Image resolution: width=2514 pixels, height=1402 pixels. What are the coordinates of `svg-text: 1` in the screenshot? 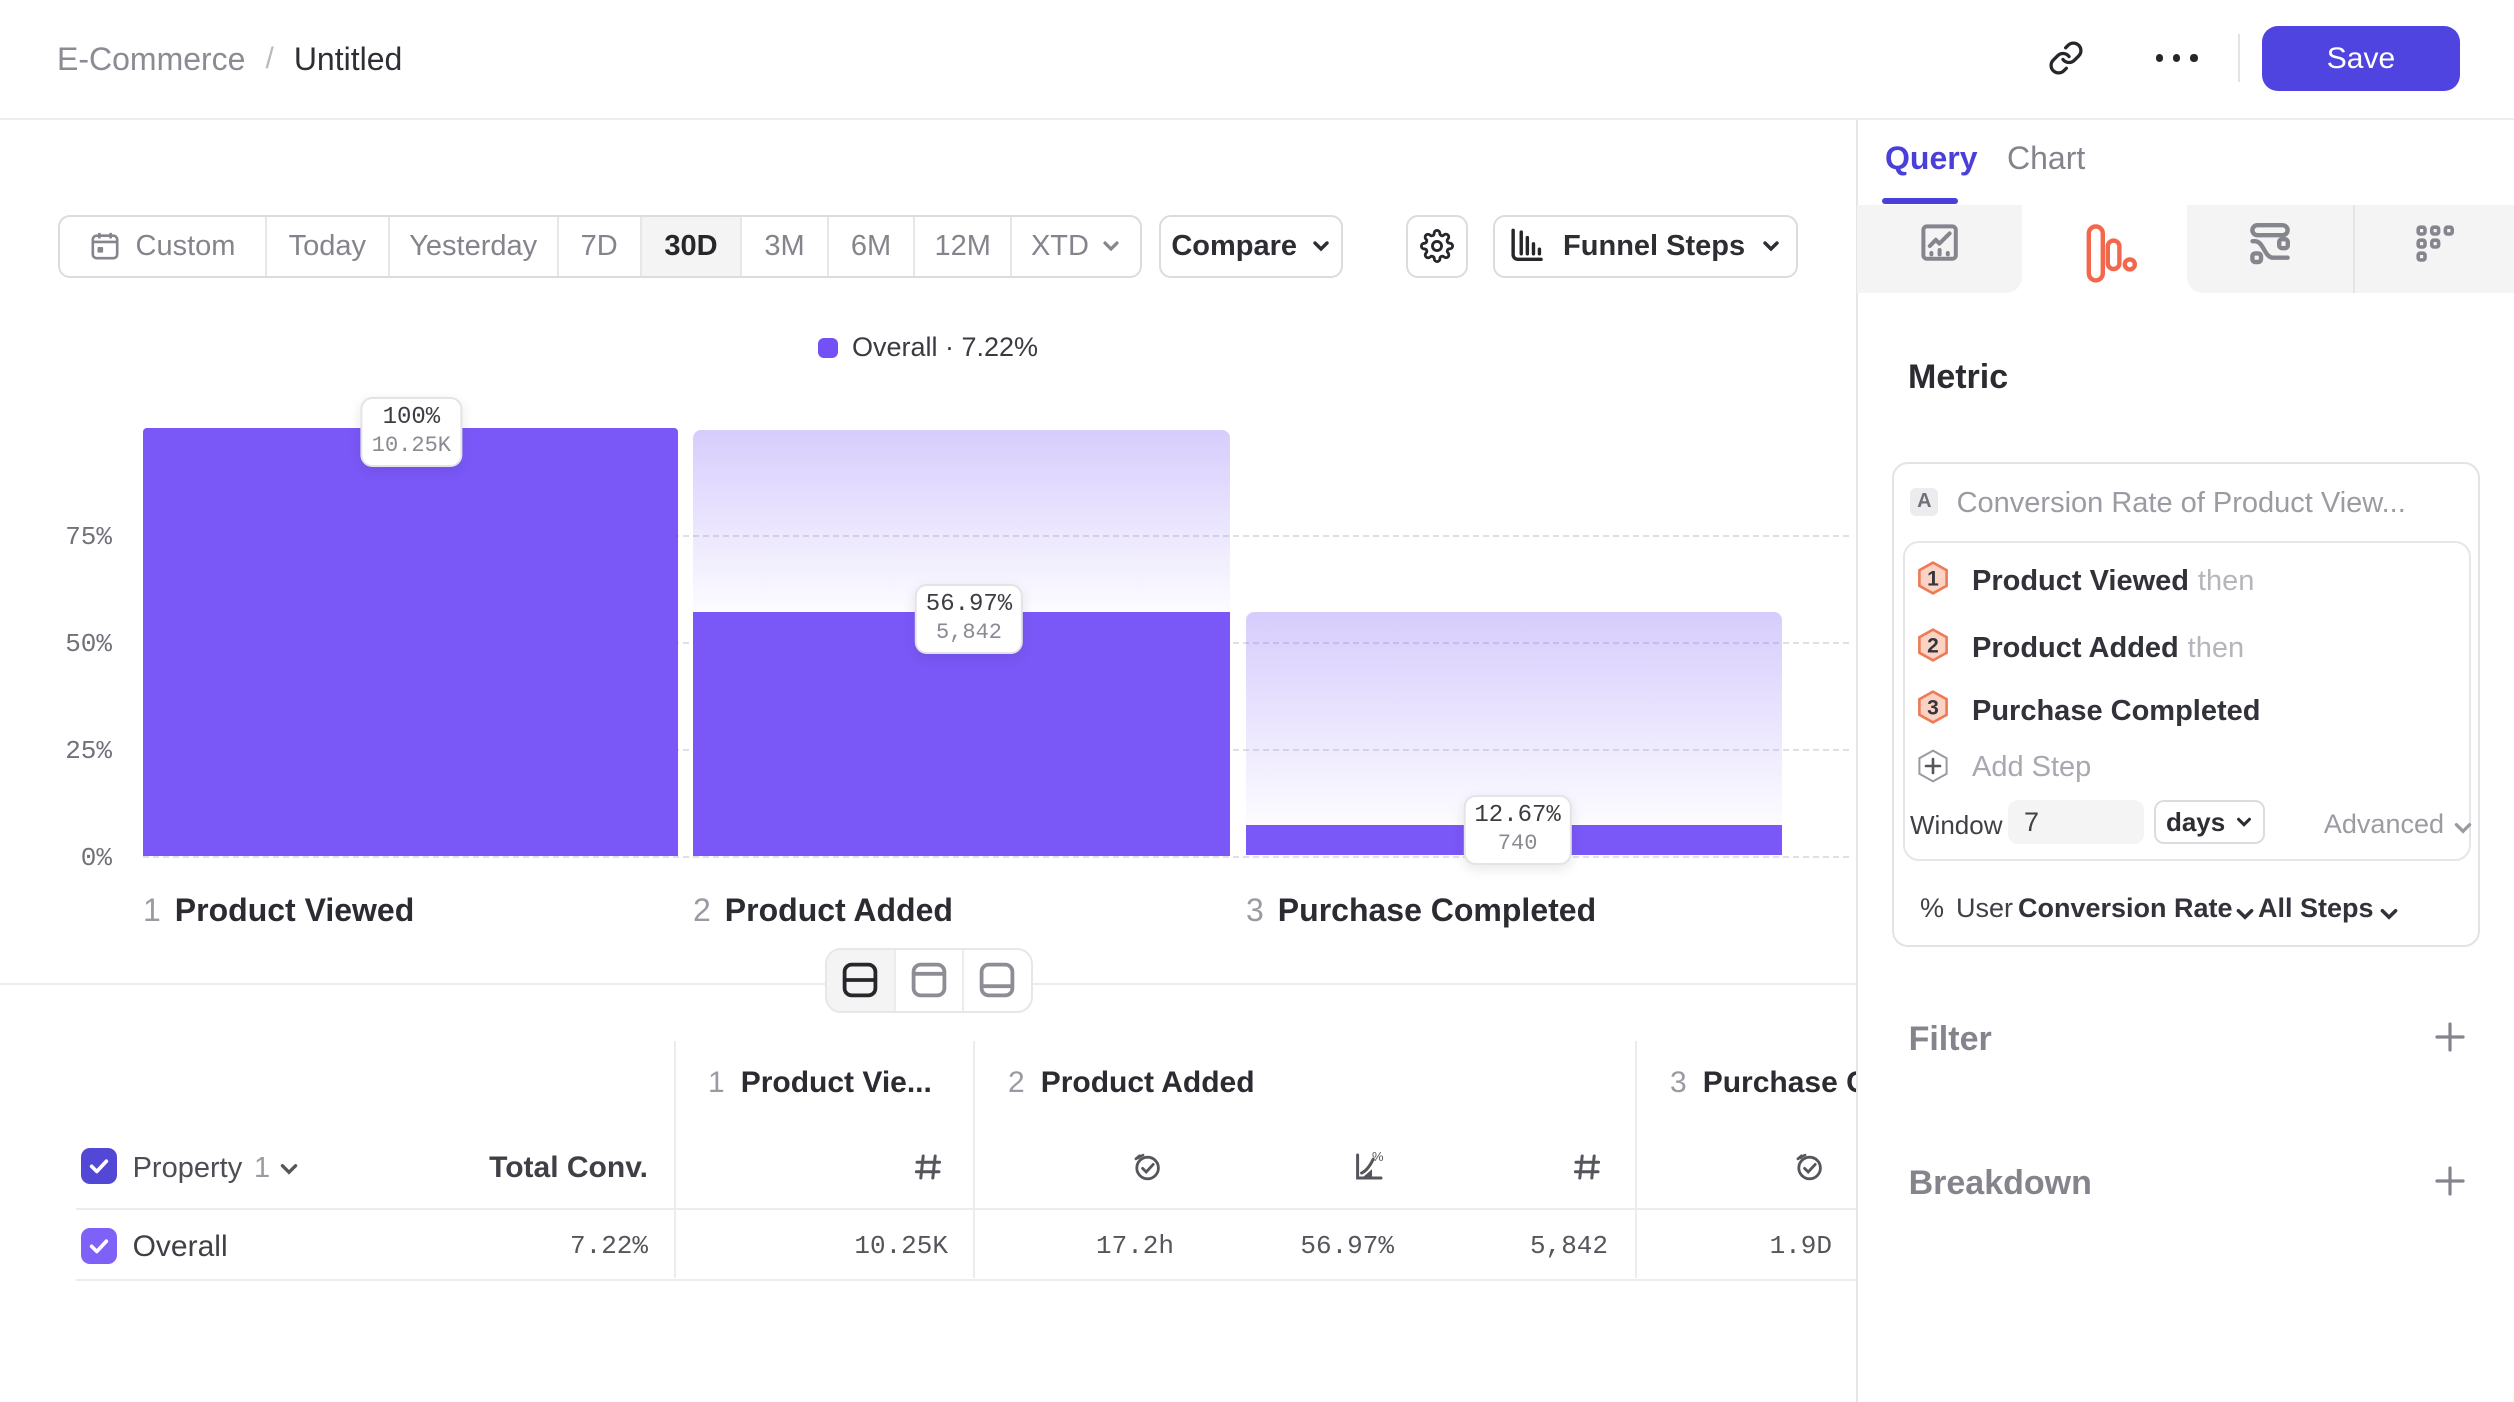 It's located at (1933, 578).